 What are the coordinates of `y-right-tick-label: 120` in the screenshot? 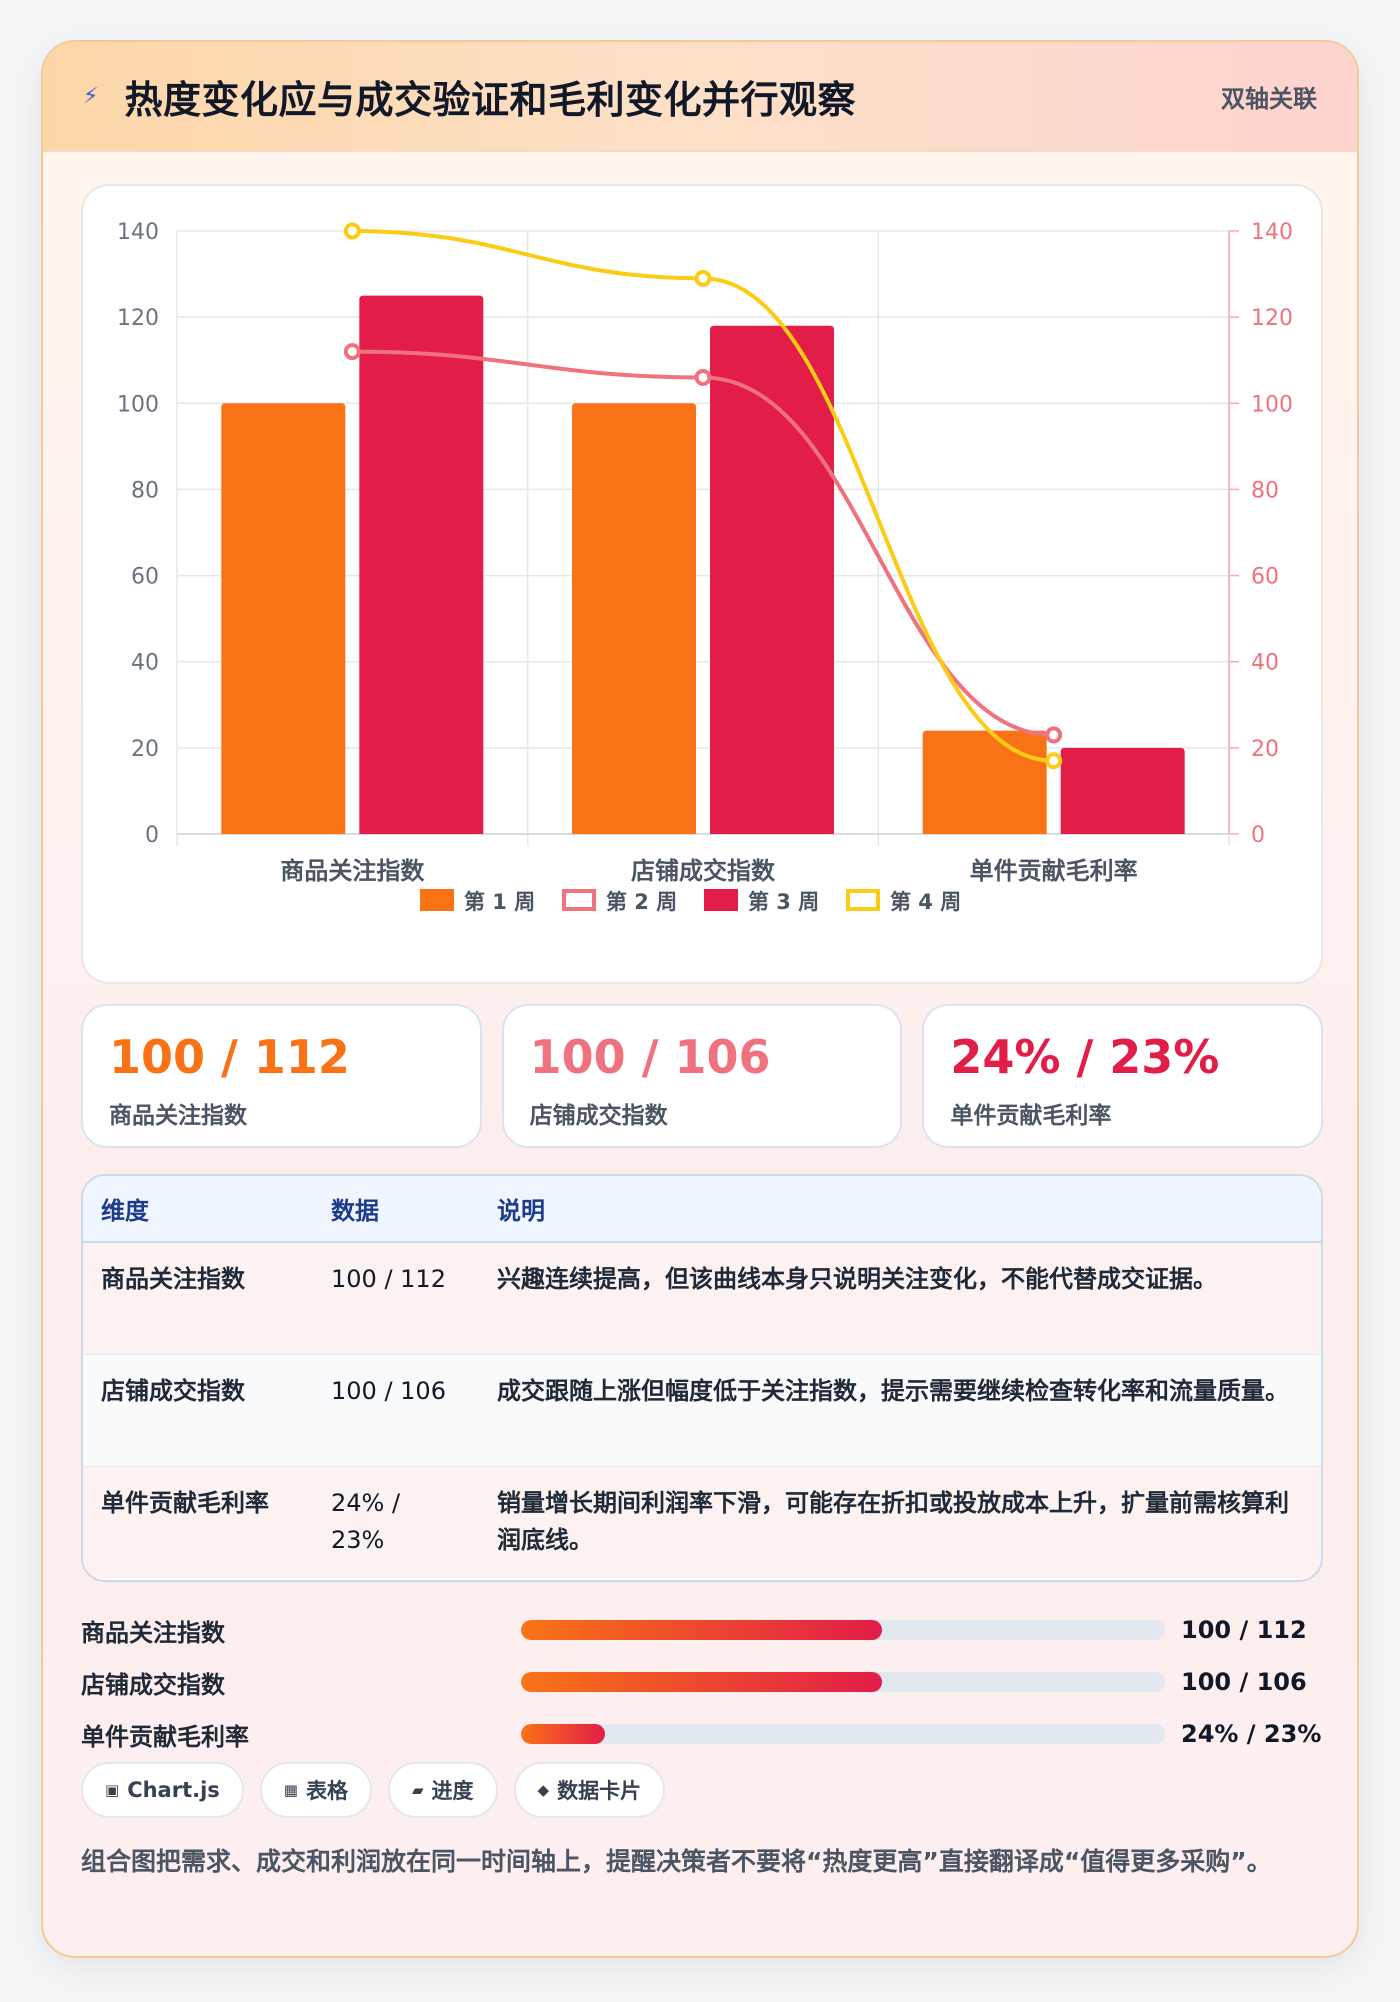 It's located at (1272, 318).